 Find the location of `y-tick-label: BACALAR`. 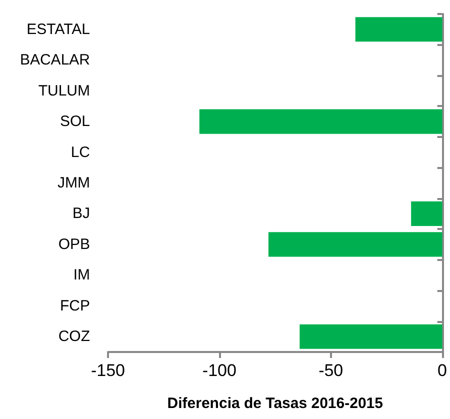

y-tick-label: BACALAR is located at coordinates (55, 60).